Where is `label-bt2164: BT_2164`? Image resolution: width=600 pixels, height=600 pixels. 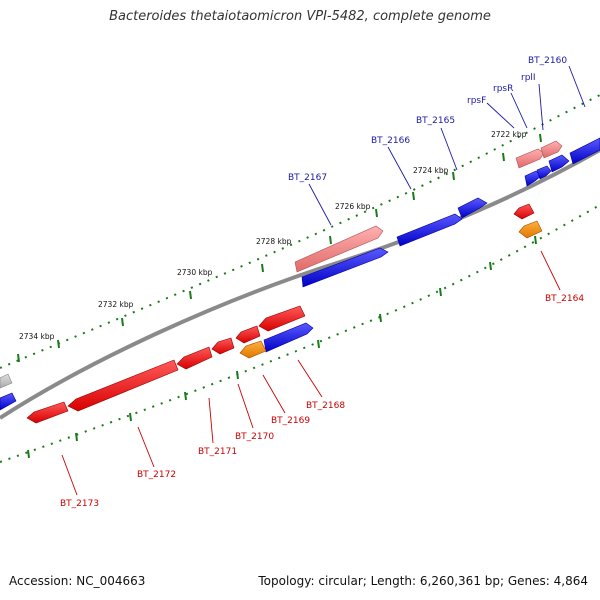
label-bt2164: BT_2164 is located at coordinates (564, 299).